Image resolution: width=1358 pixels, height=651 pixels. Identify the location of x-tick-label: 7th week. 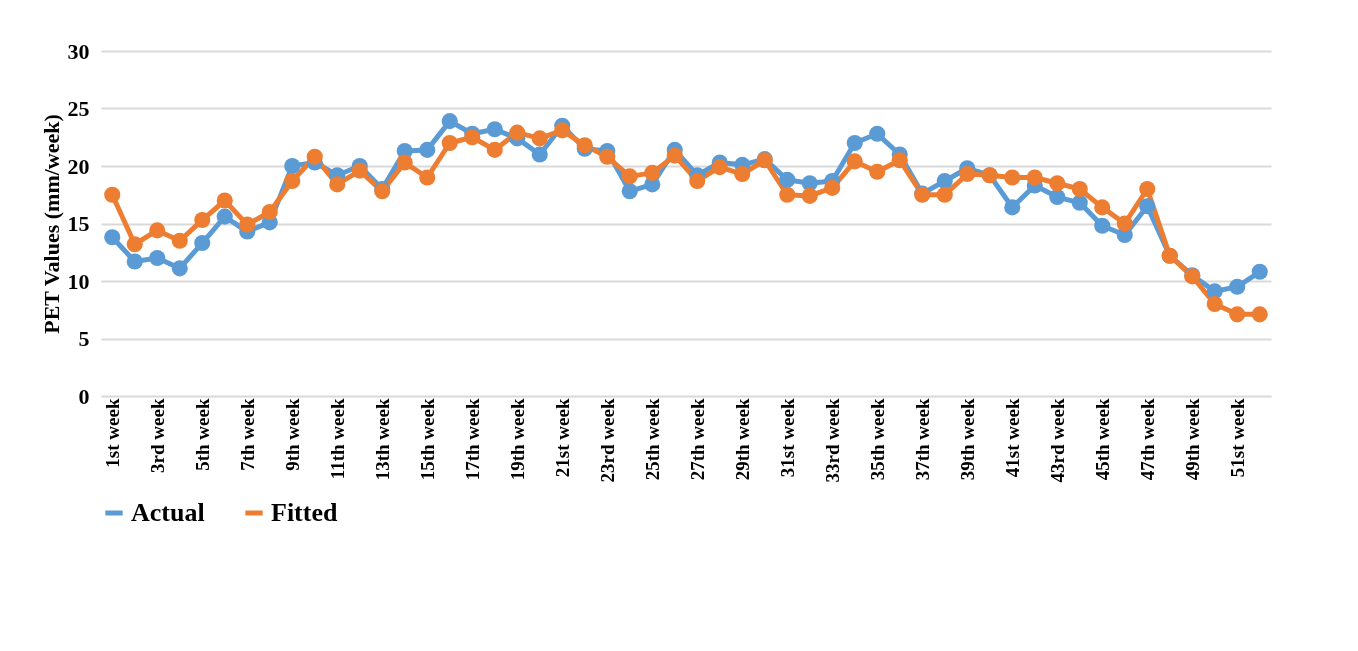
(247, 434).